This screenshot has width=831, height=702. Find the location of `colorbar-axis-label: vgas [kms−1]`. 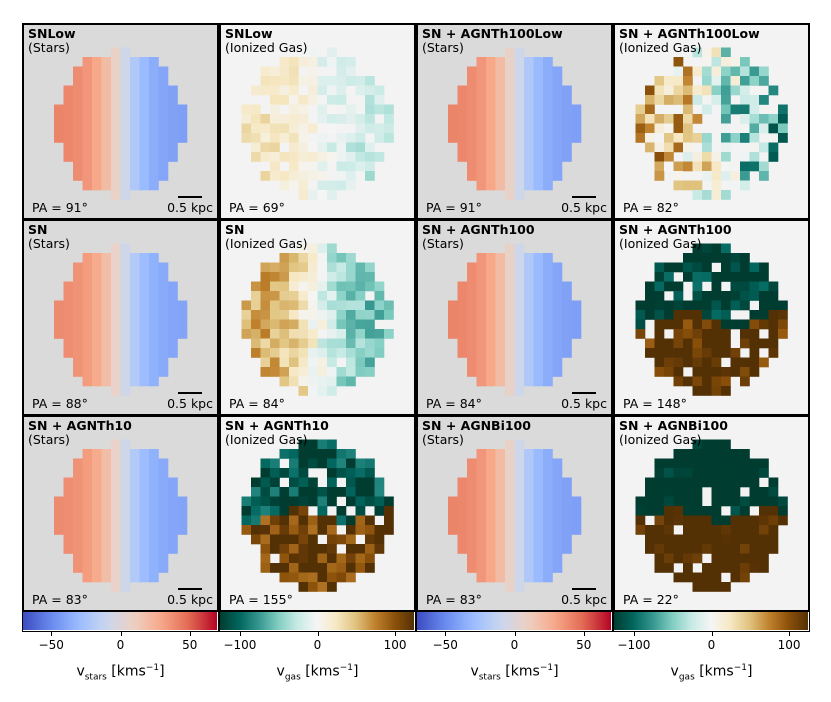

colorbar-axis-label: vgas [kms−1] is located at coordinates (712, 672).